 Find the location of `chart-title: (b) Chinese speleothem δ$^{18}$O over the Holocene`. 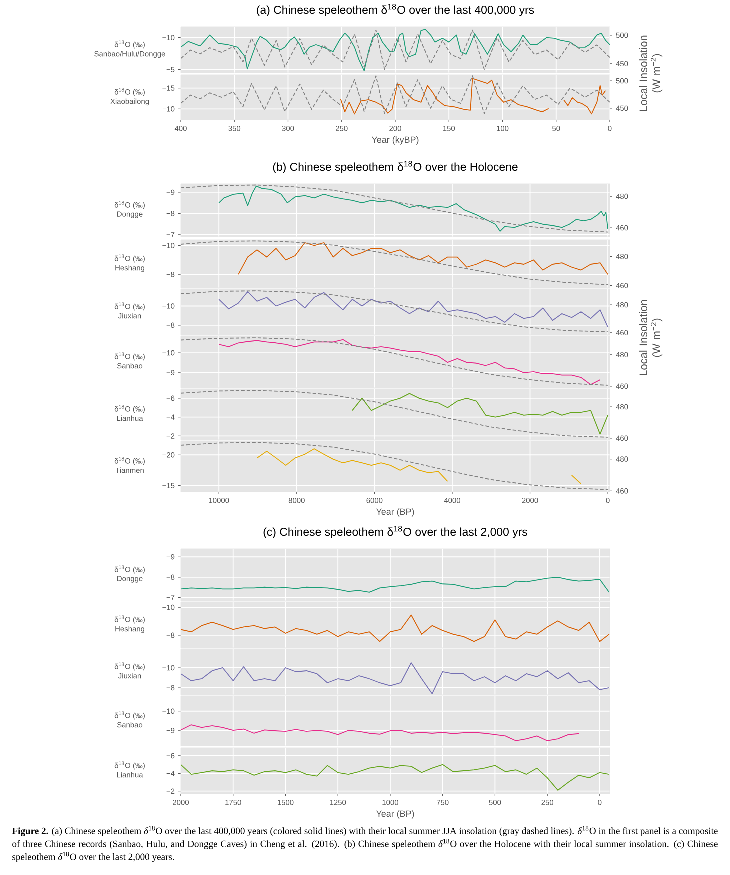

chart-title: (b) Chinese speleothem δ$^{18}$O over the Holocene is located at coordinates (395, 167).